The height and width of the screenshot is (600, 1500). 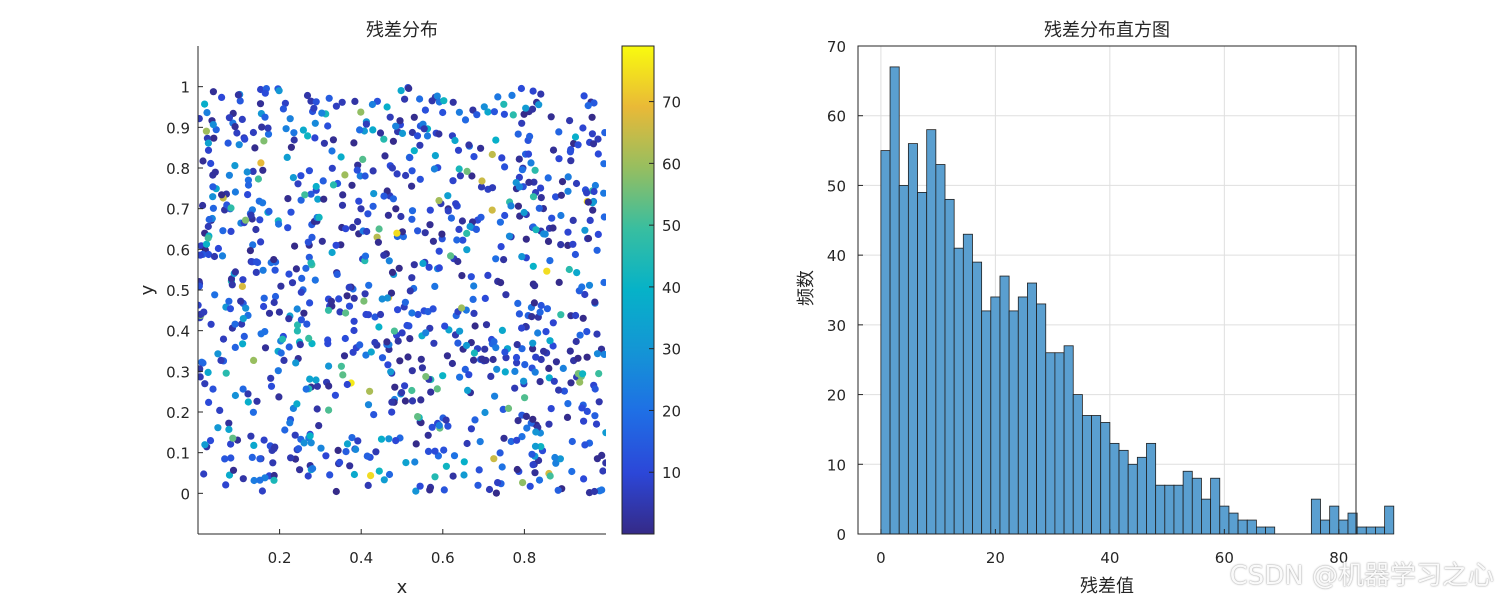 What do you see at coordinates (402, 587) in the screenshot?
I see `scatter-x-axis-label: x` at bounding box center [402, 587].